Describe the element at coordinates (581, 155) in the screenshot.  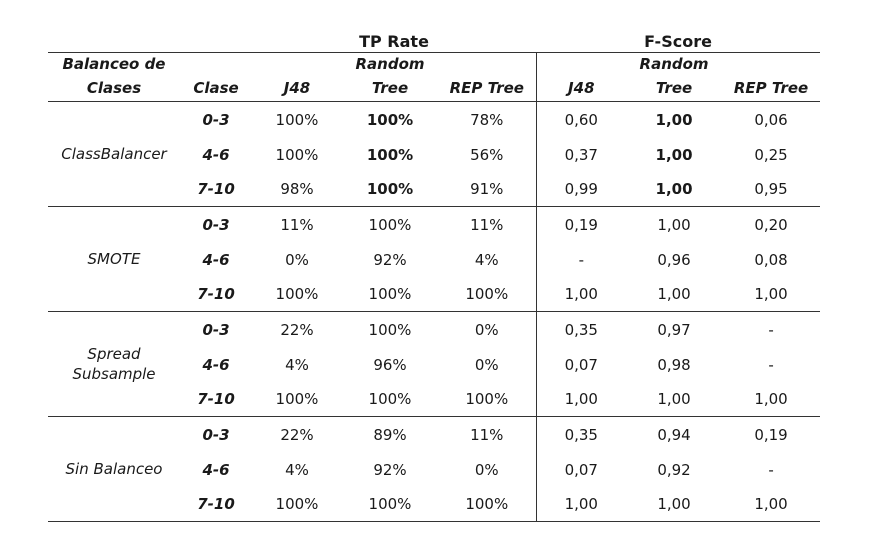
I see `f-j48-cell: 0,37` at that location.